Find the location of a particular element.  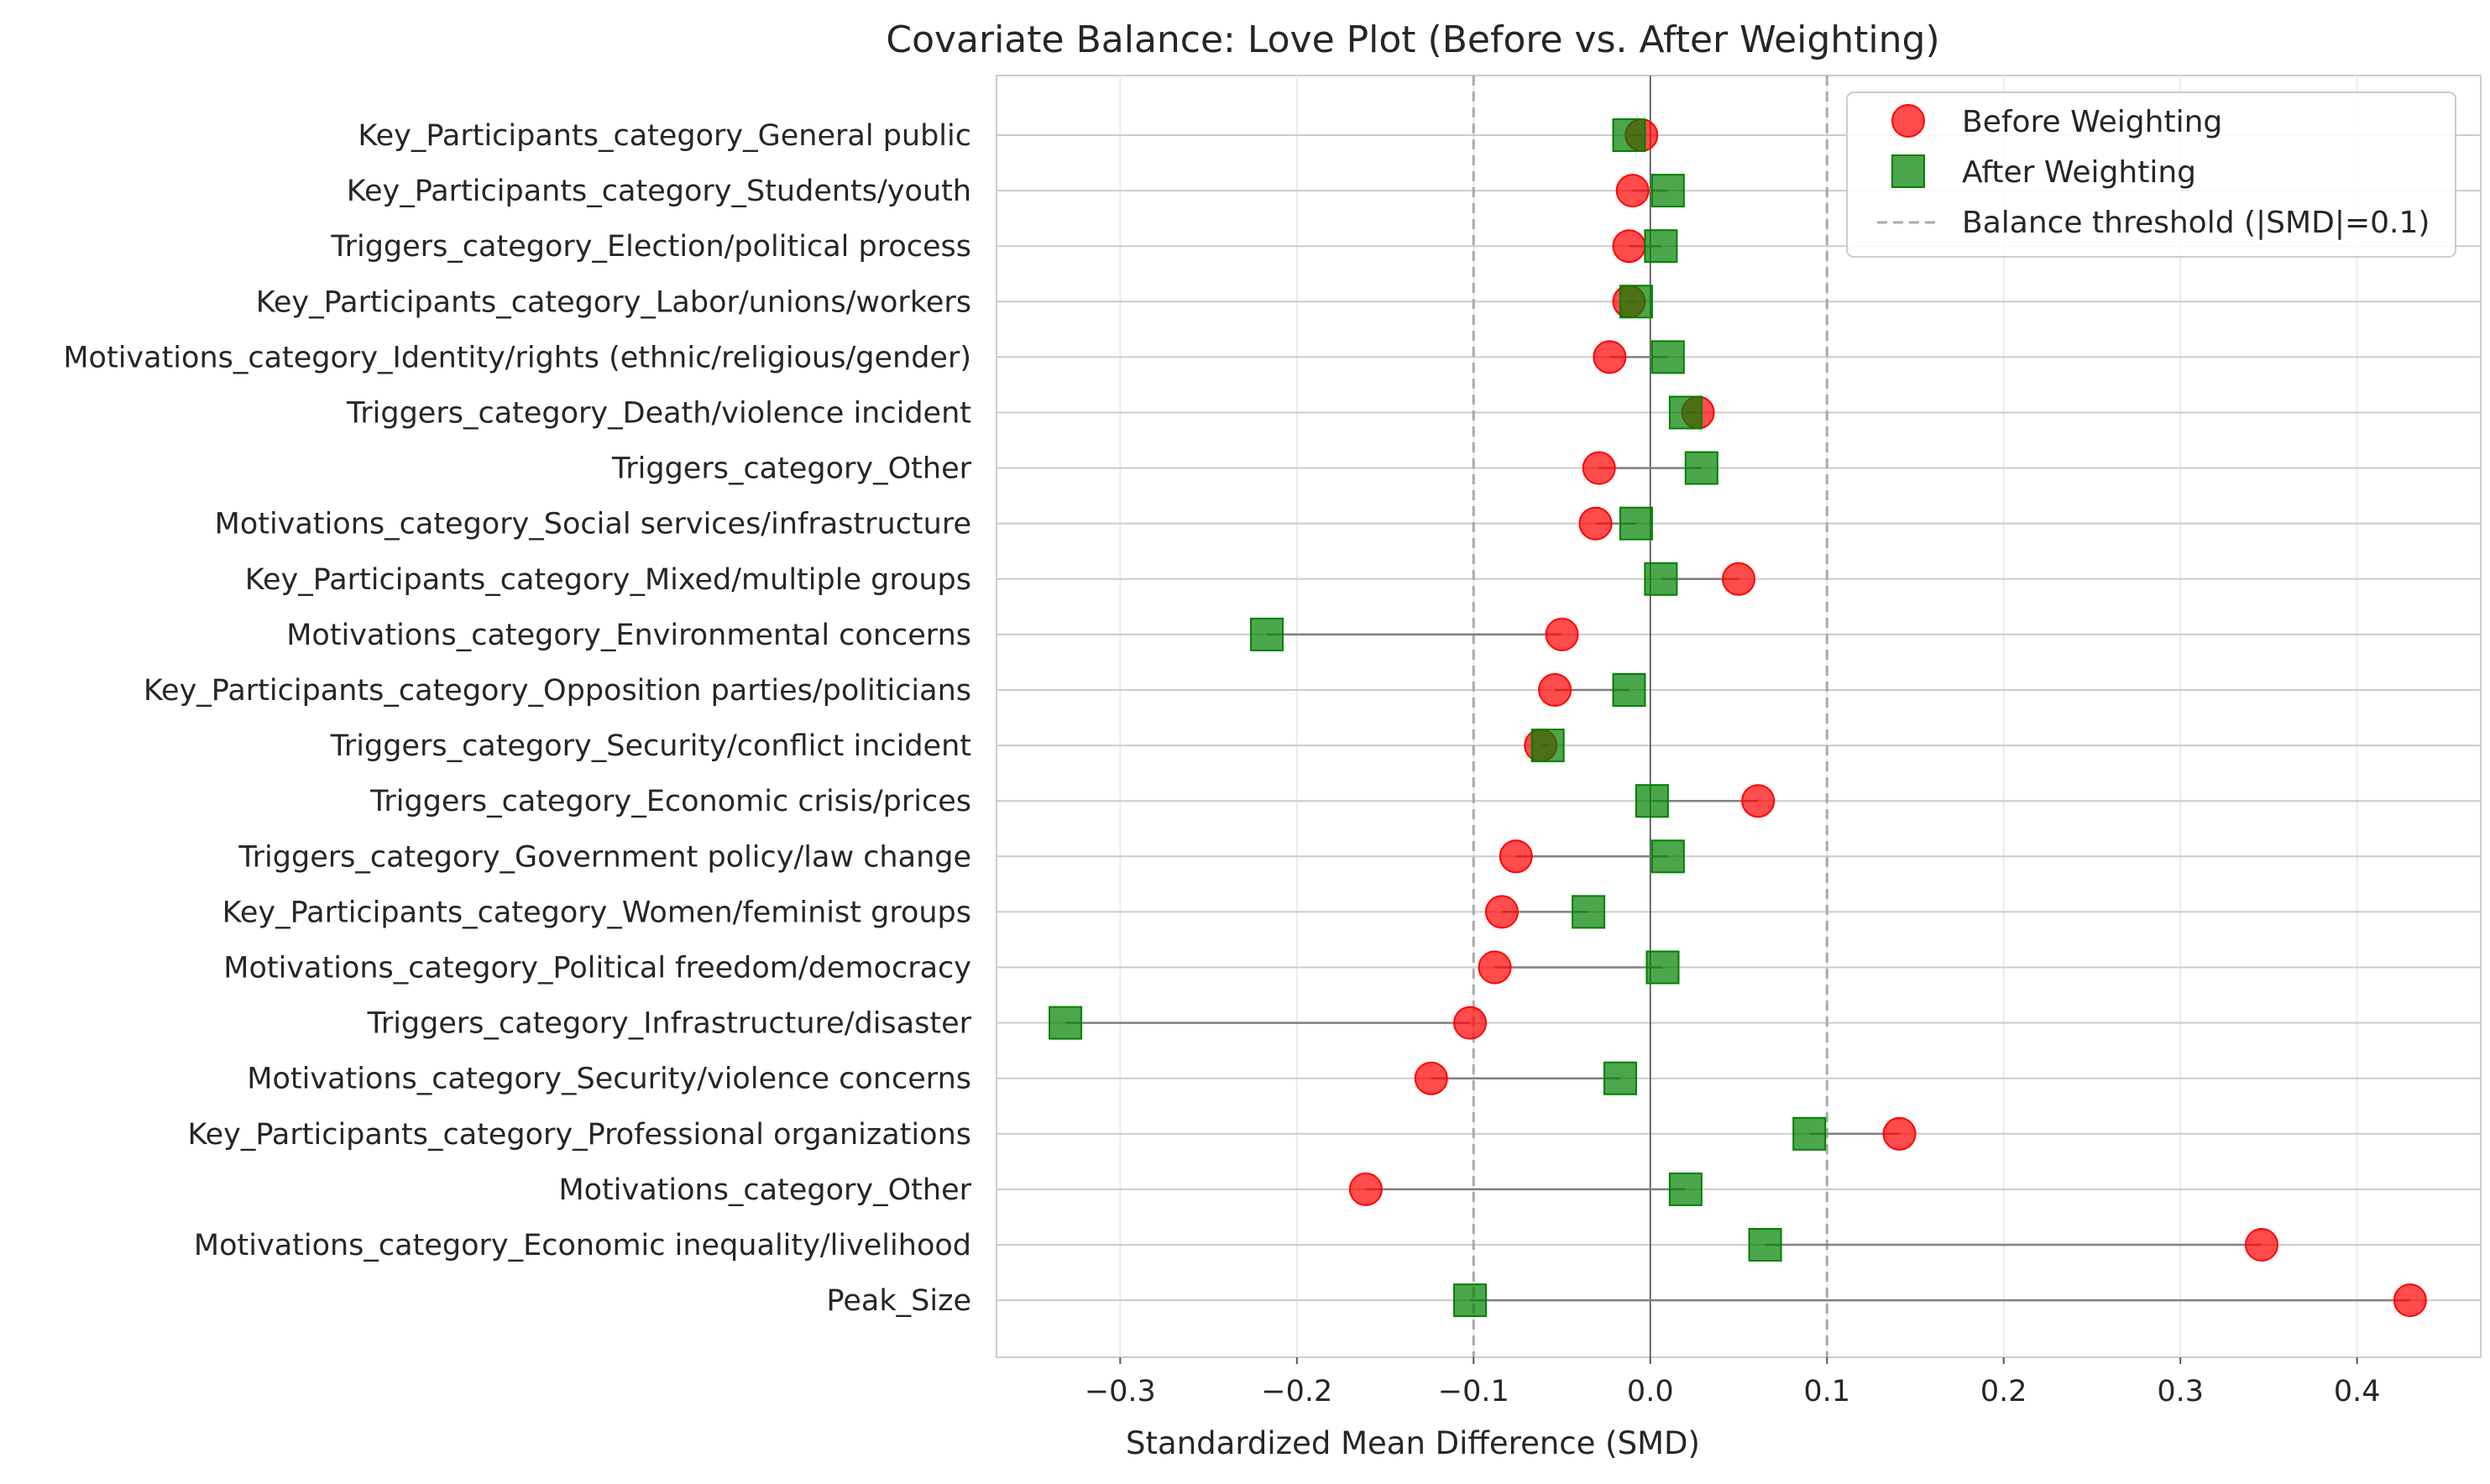

legend-frame is located at coordinates (2151, 174).